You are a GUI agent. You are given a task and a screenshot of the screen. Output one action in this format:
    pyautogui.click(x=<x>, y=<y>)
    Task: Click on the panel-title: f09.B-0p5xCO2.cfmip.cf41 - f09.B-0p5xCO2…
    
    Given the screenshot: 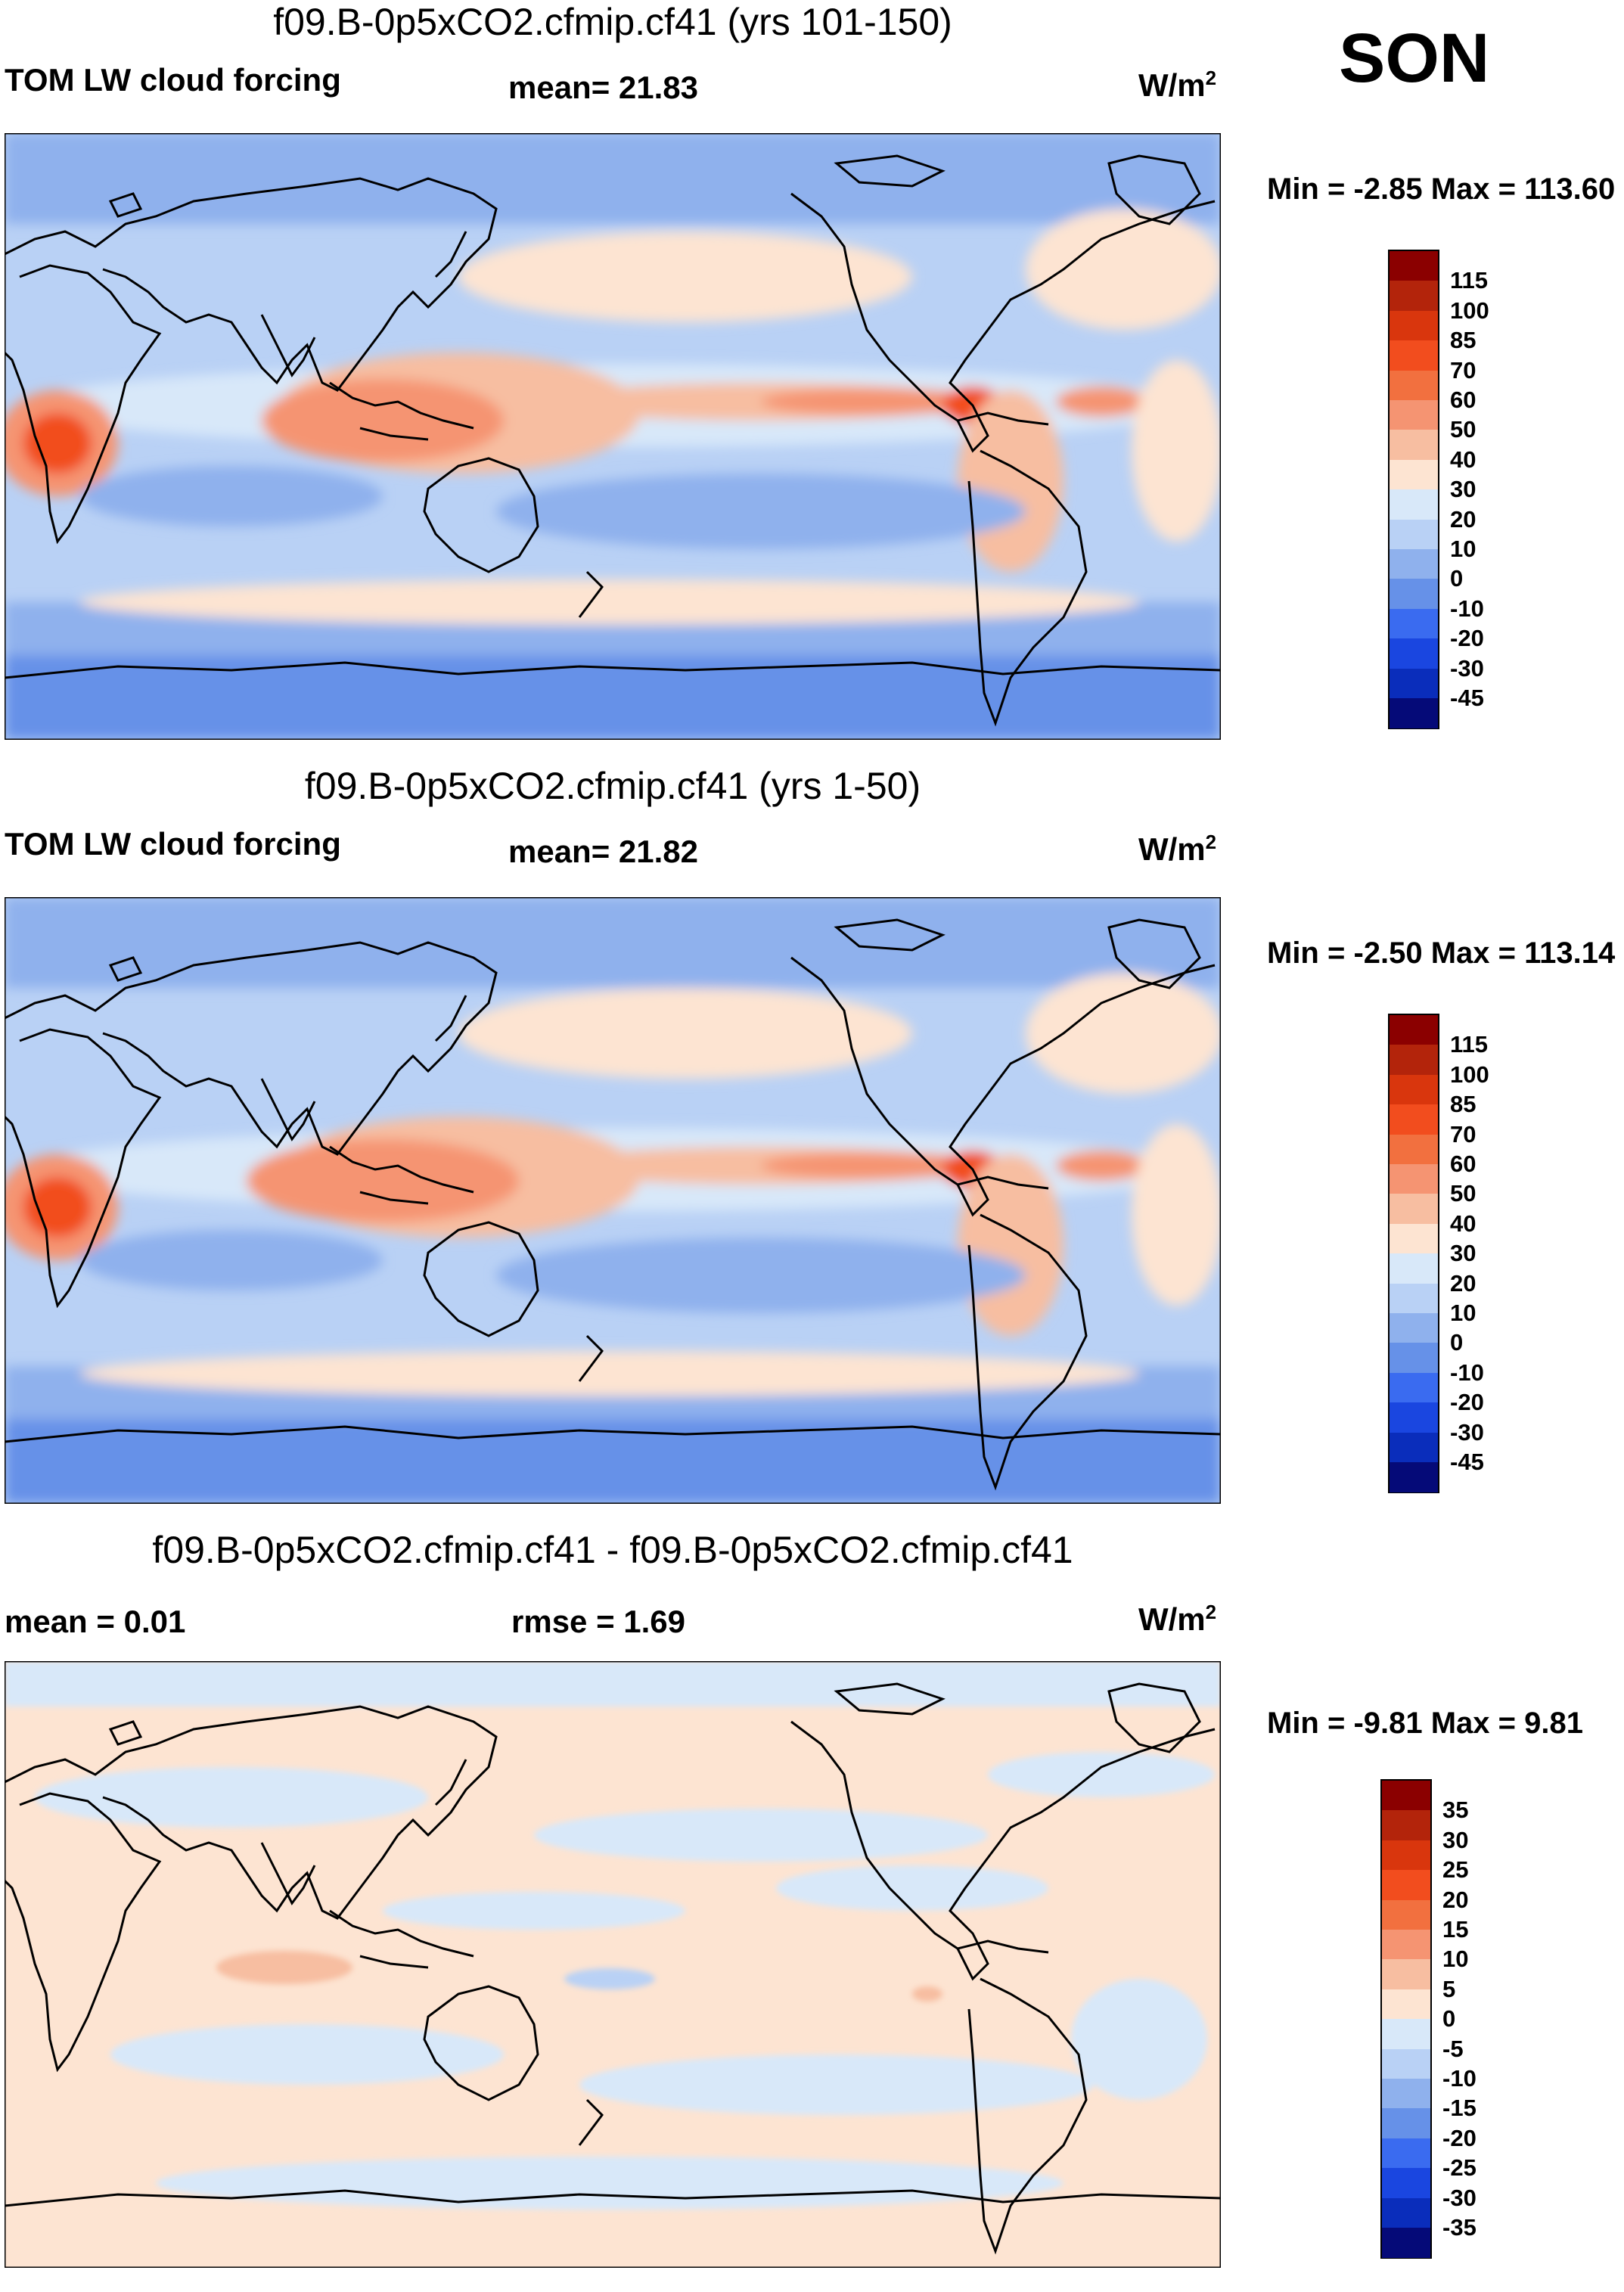 What is the action you would take?
    pyautogui.click(x=612, y=1550)
    